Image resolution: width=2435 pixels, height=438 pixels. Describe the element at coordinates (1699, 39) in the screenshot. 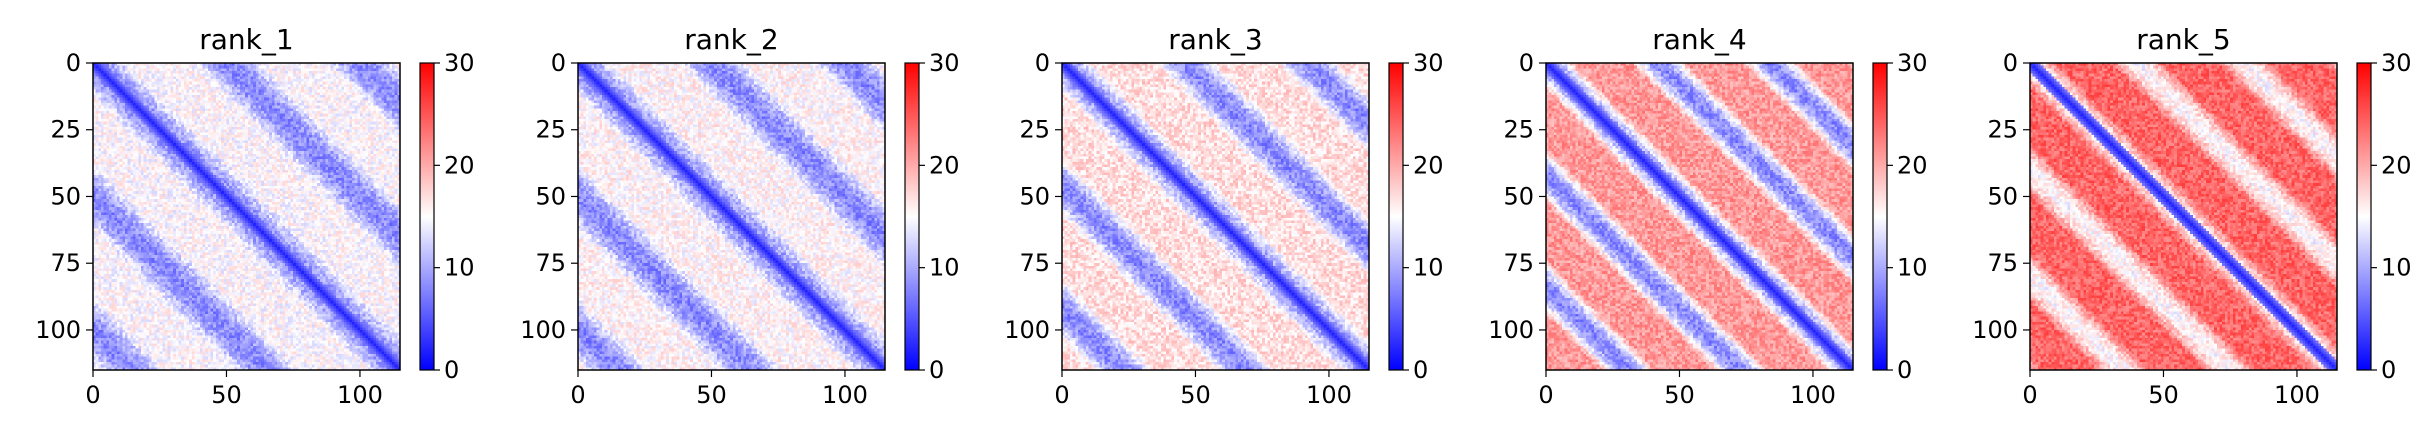

I see `chart-title: rank_4` at that location.